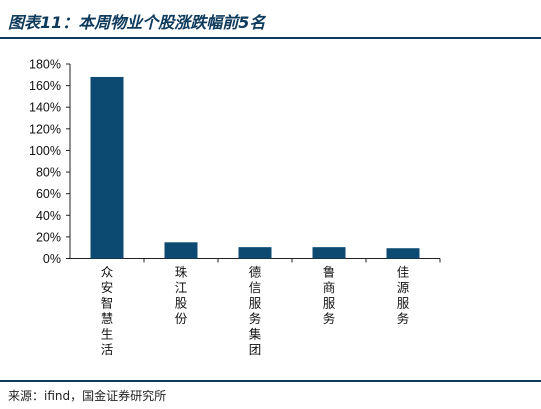  What do you see at coordinates (181, 296) in the screenshot?
I see `x-category-label: 珠江股份` at bounding box center [181, 296].